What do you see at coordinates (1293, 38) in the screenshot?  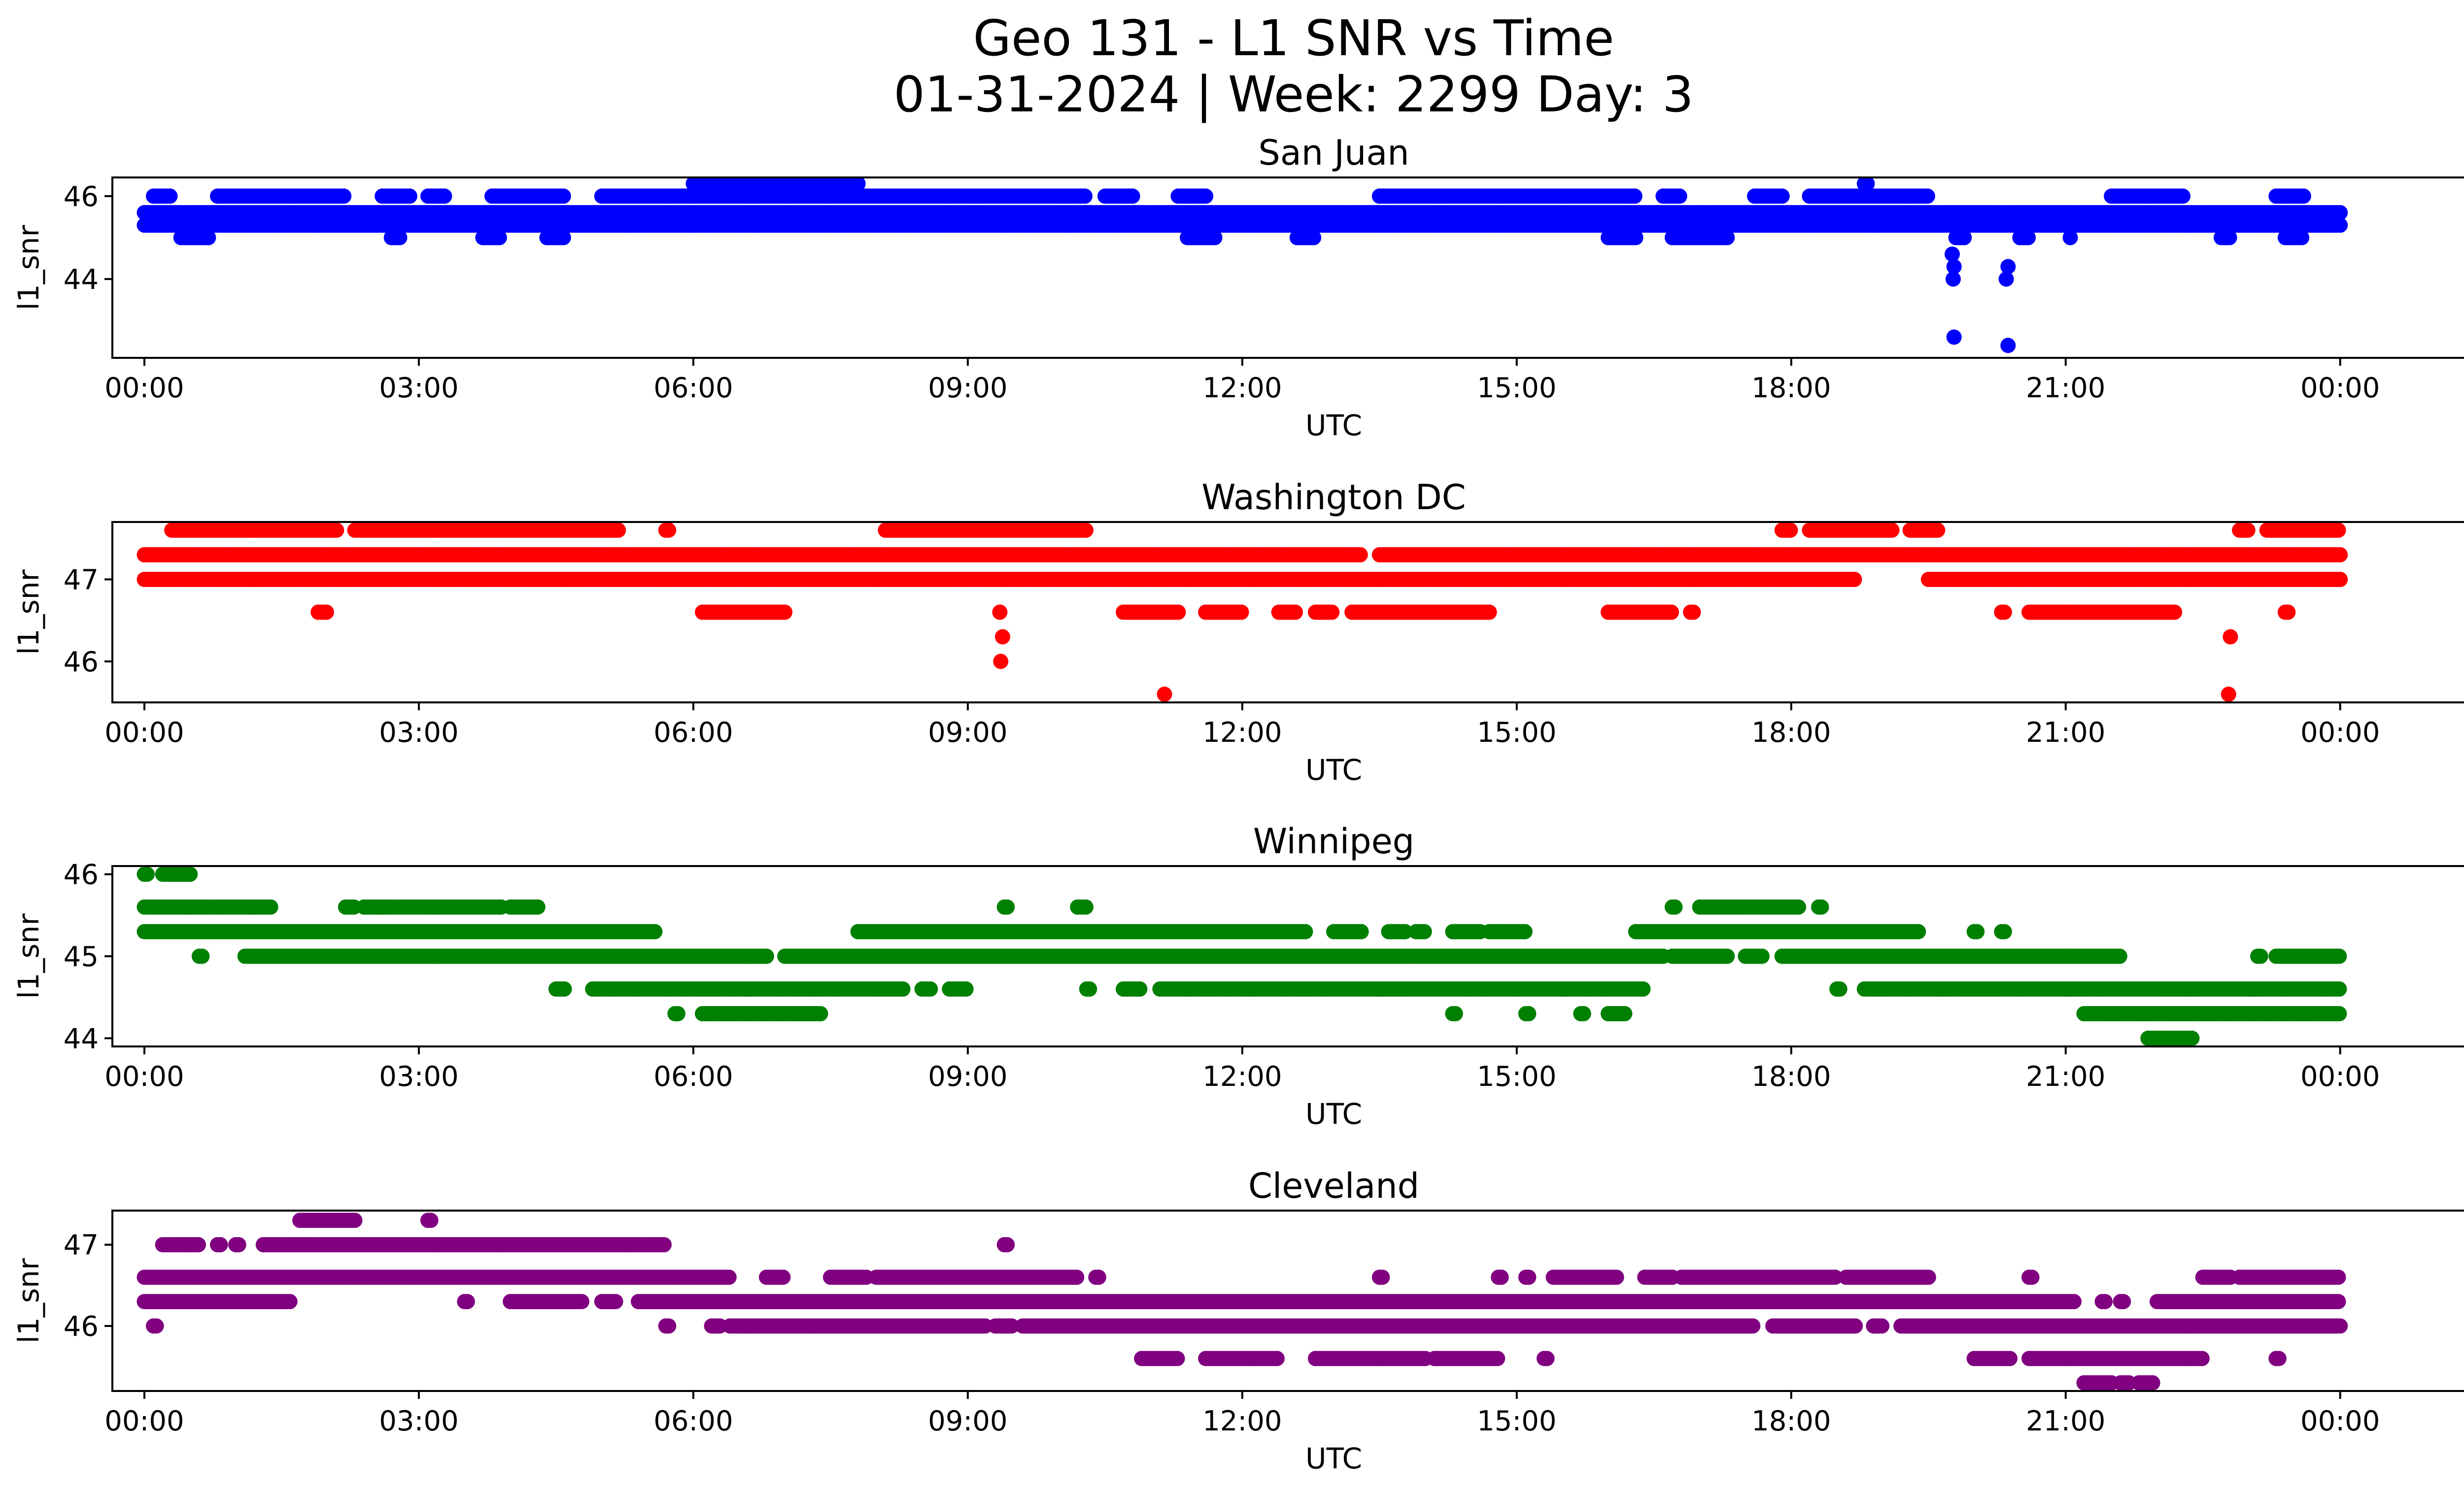 I see `figure-title-line1: Geo 131 - L1 SNR vs Time` at bounding box center [1293, 38].